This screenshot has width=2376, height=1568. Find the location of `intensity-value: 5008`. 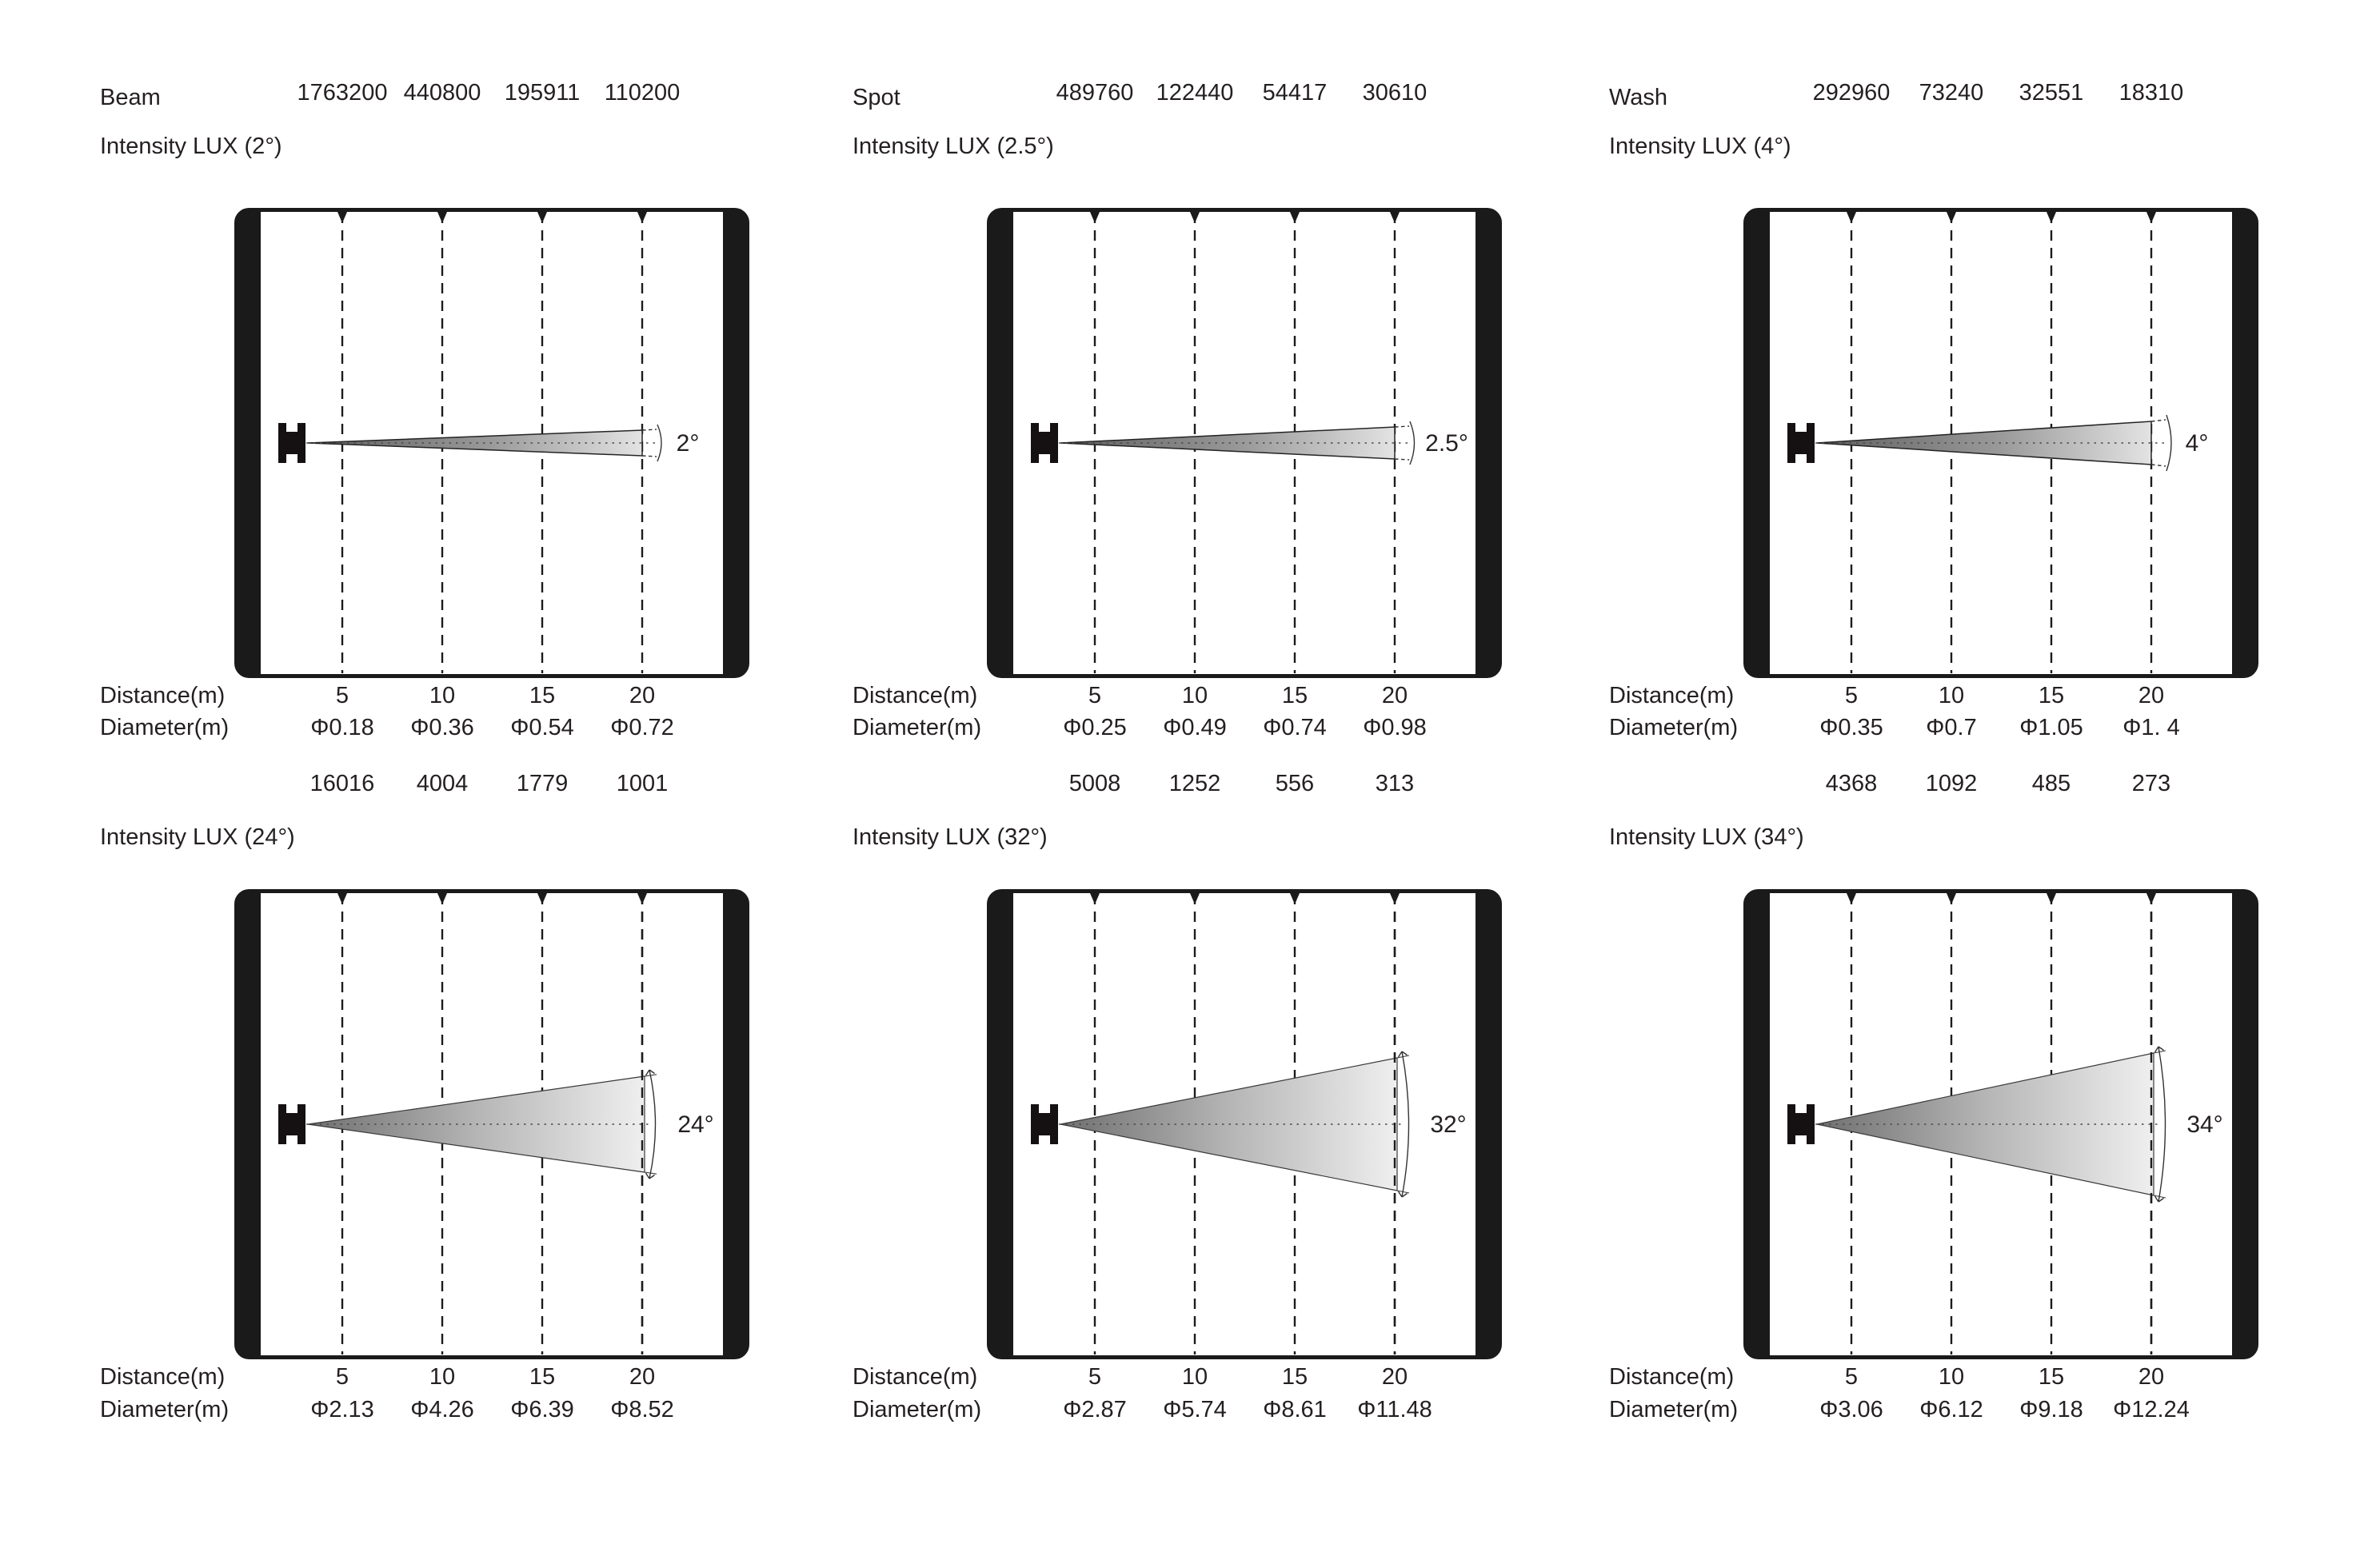

intensity-value: 5008 is located at coordinates (1095, 783).